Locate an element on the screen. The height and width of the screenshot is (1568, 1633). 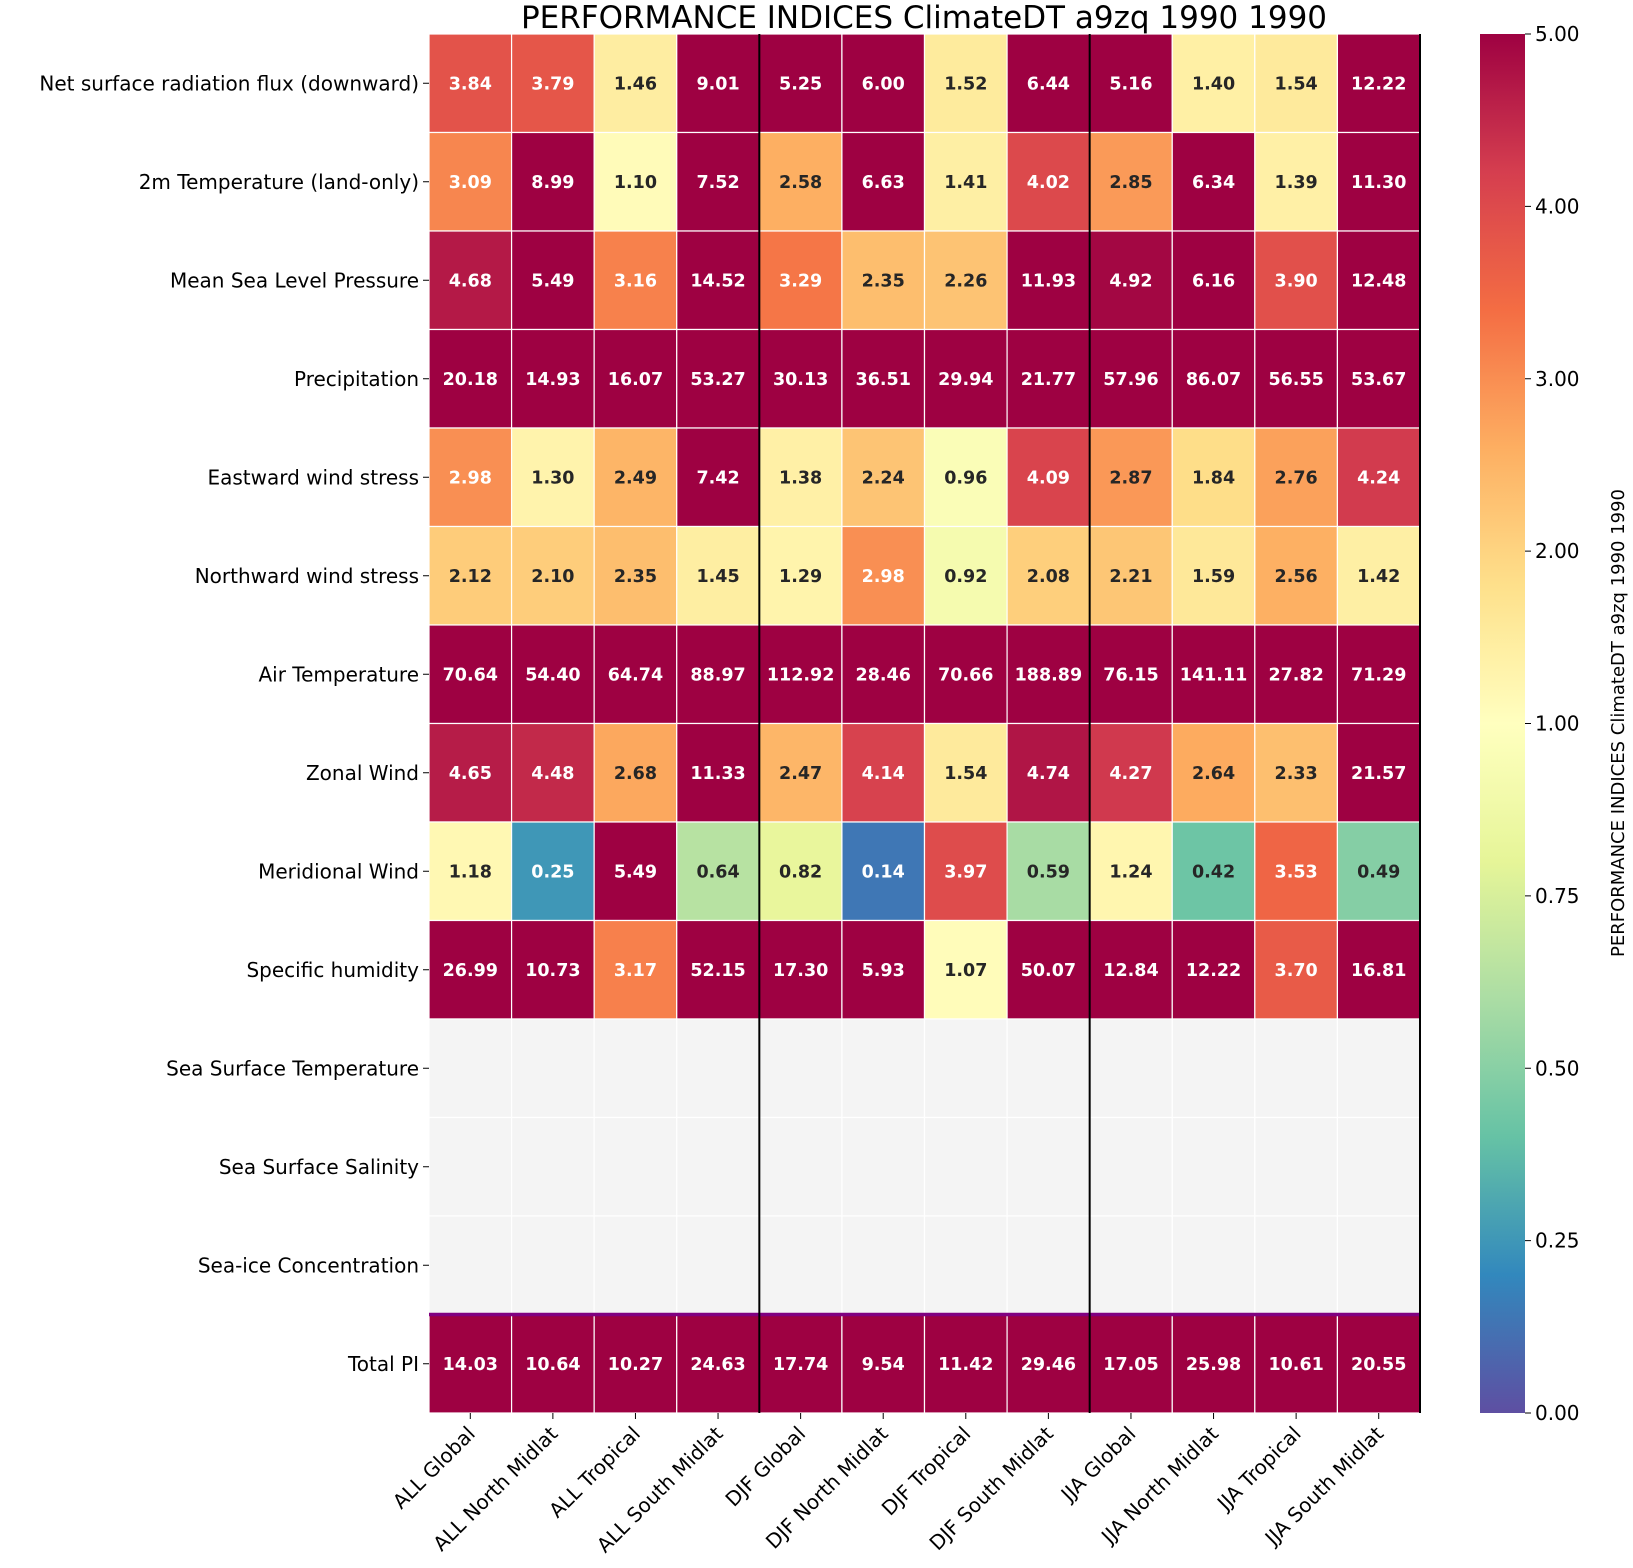
cell-value-label: 1.10 is located at coordinates (635, 183).